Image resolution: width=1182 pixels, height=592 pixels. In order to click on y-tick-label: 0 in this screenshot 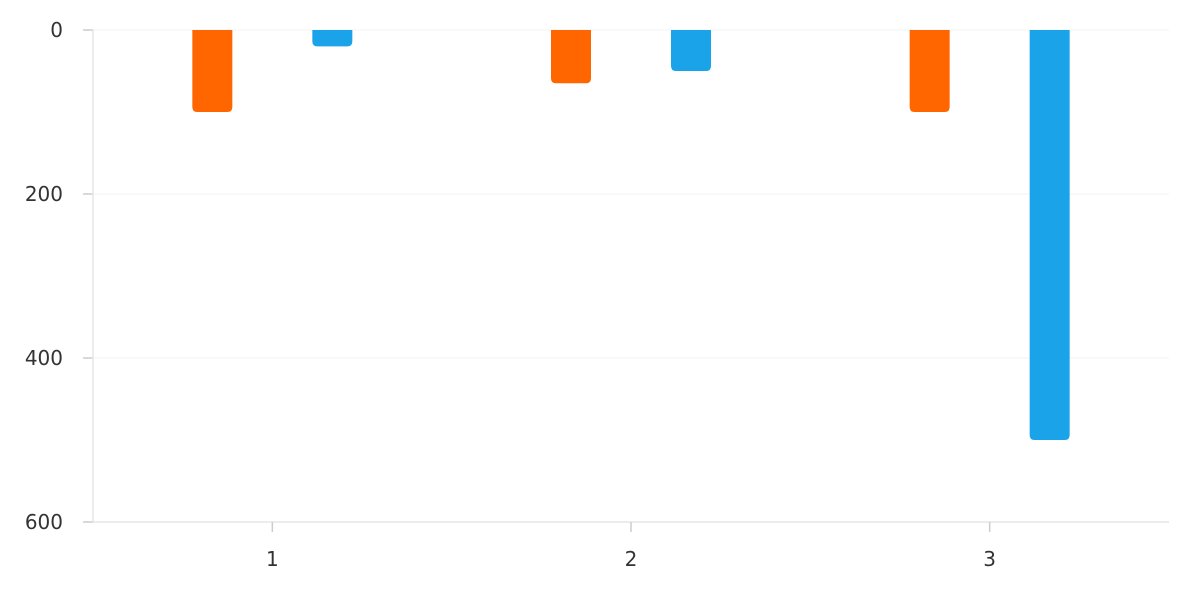, I will do `click(56, 30)`.